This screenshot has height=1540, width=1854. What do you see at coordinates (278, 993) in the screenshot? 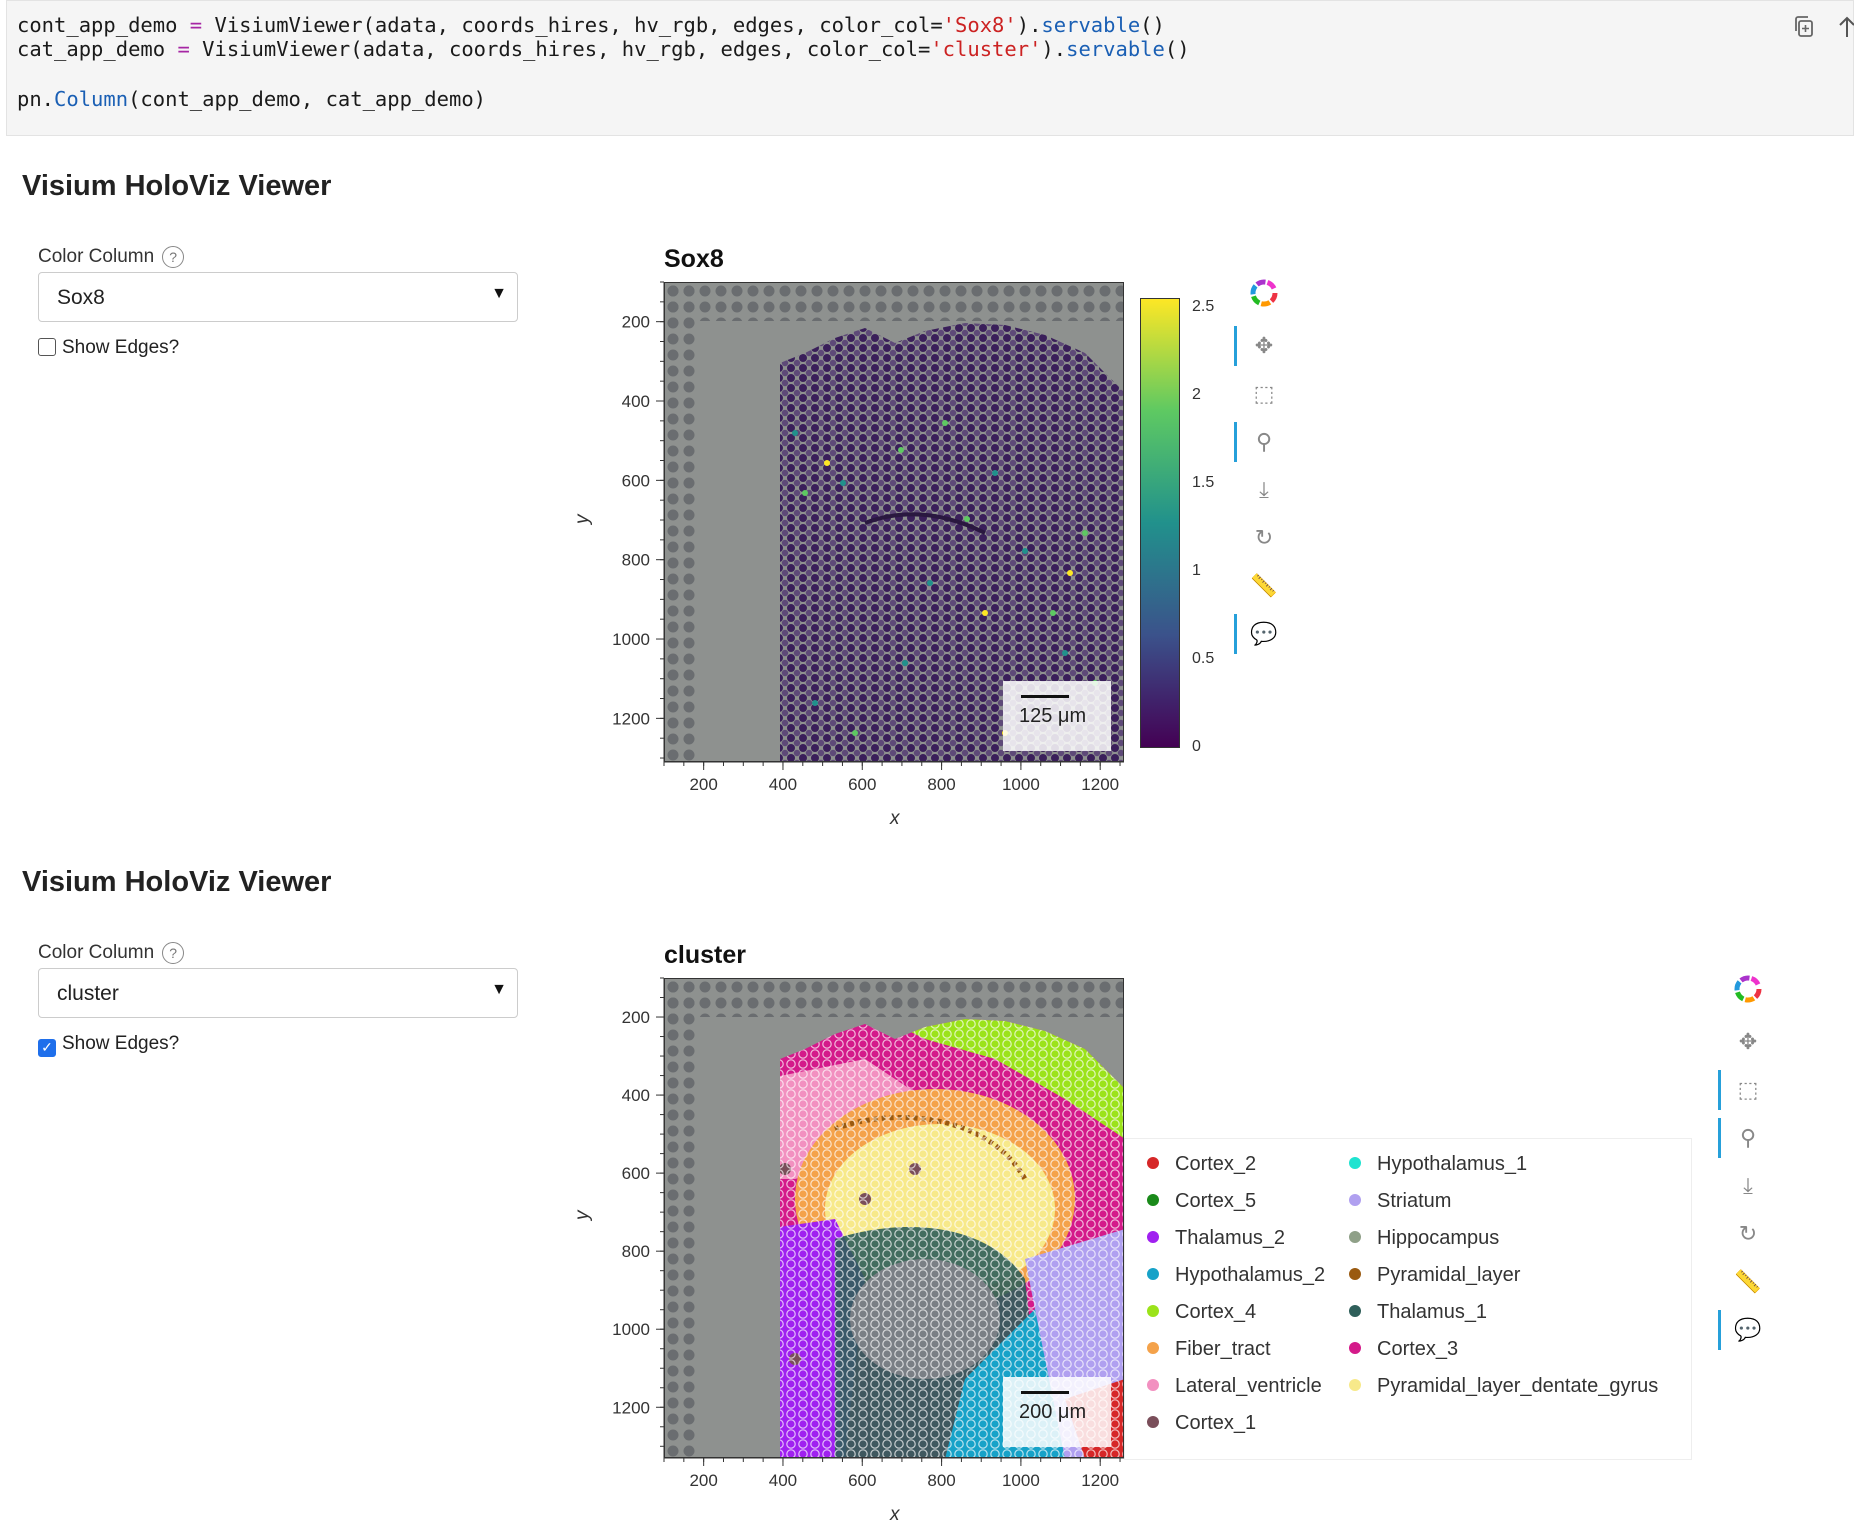
I see `color-column-select: cluster ▼` at bounding box center [278, 993].